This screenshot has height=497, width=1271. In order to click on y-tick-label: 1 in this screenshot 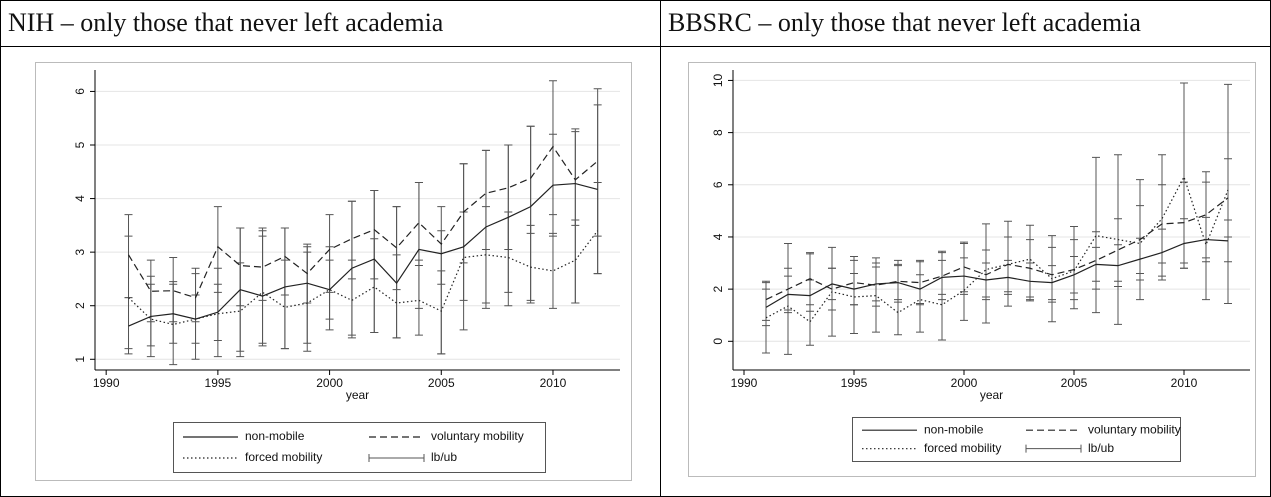, I will do `click(80, 359)`.